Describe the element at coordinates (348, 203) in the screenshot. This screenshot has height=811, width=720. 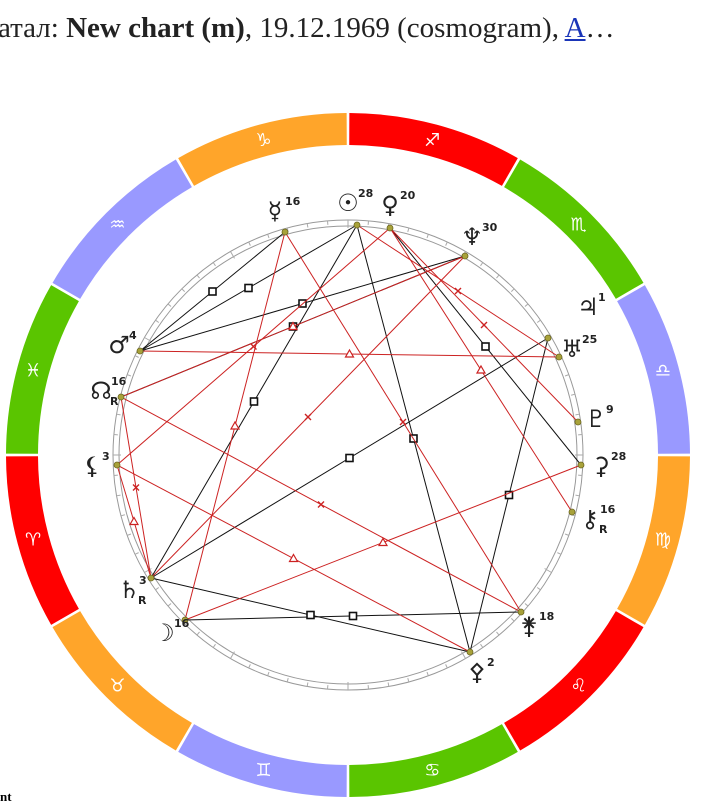
I see `planet-glyph: ☉` at that location.